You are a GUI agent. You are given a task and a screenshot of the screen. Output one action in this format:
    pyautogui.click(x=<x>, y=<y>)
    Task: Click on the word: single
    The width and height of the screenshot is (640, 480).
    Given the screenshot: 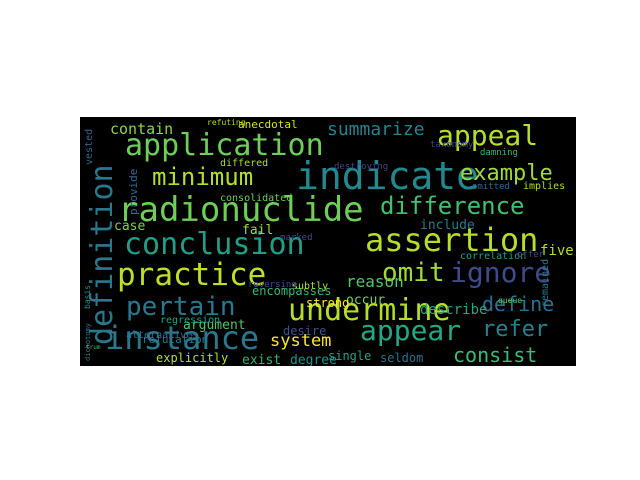 What is the action you would take?
    pyautogui.click(x=349, y=356)
    